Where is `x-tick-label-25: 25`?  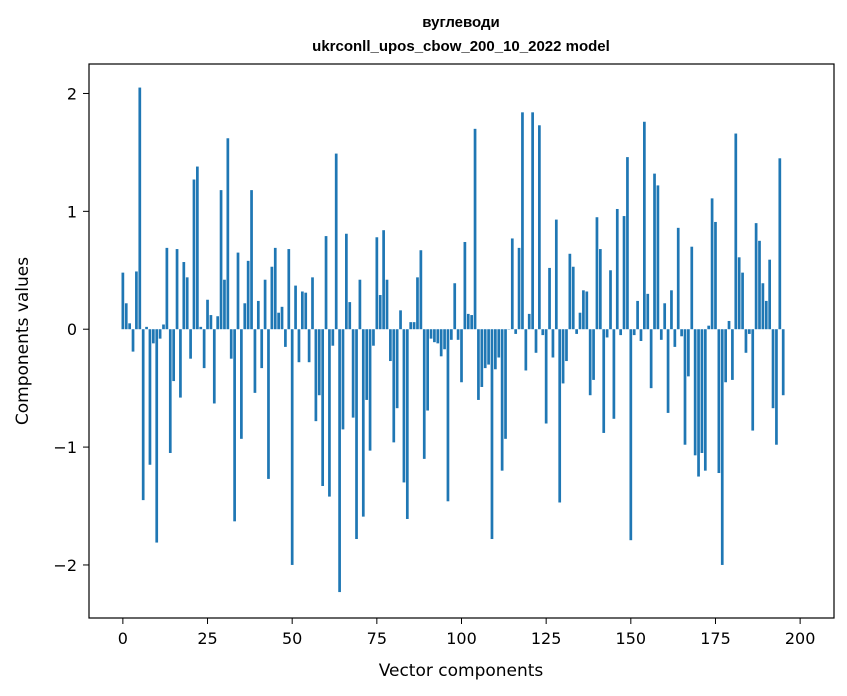
x-tick-label-25: 25 is located at coordinates (207, 638).